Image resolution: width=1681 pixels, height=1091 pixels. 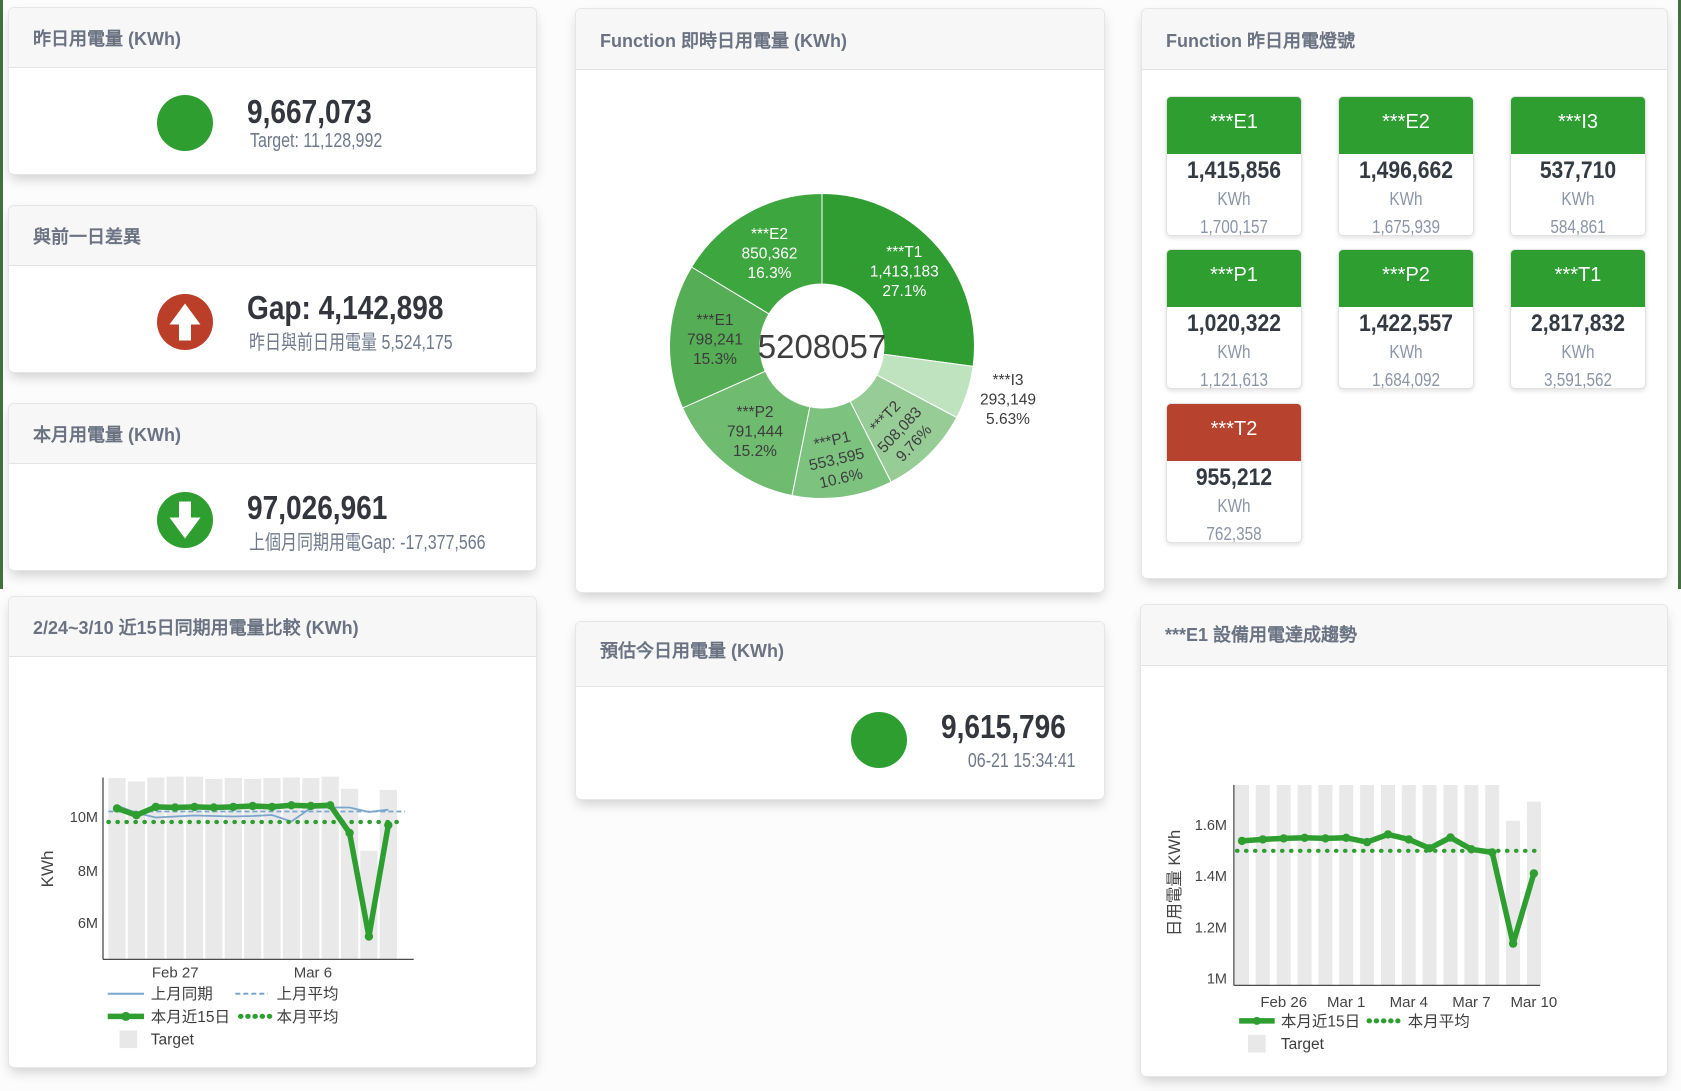 What do you see at coordinates (1211, 877) in the screenshot?
I see `svg-text: 1.4M` at bounding box center [1211, 877].